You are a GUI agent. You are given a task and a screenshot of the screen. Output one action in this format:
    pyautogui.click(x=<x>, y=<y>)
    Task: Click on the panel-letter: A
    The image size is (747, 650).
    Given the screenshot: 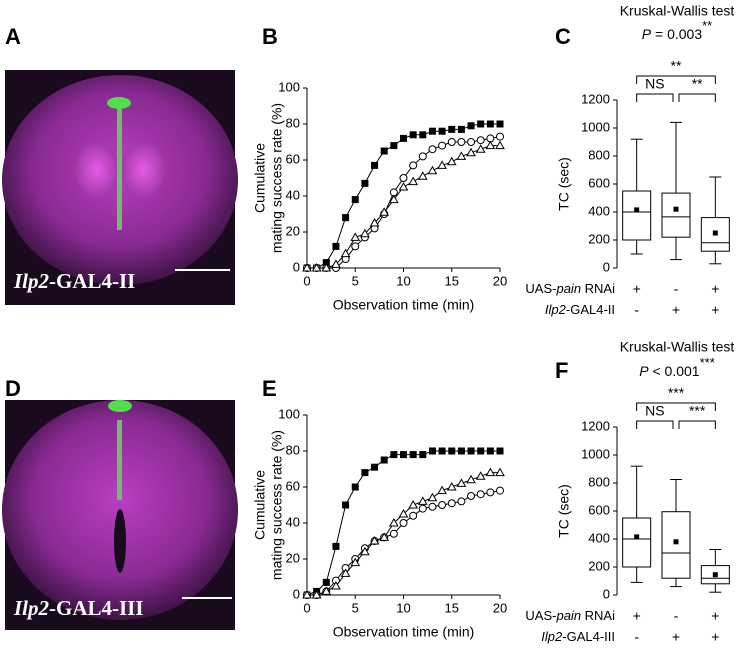 What is the action you would take?
    pyautogui.click(x=13, y=36)
    